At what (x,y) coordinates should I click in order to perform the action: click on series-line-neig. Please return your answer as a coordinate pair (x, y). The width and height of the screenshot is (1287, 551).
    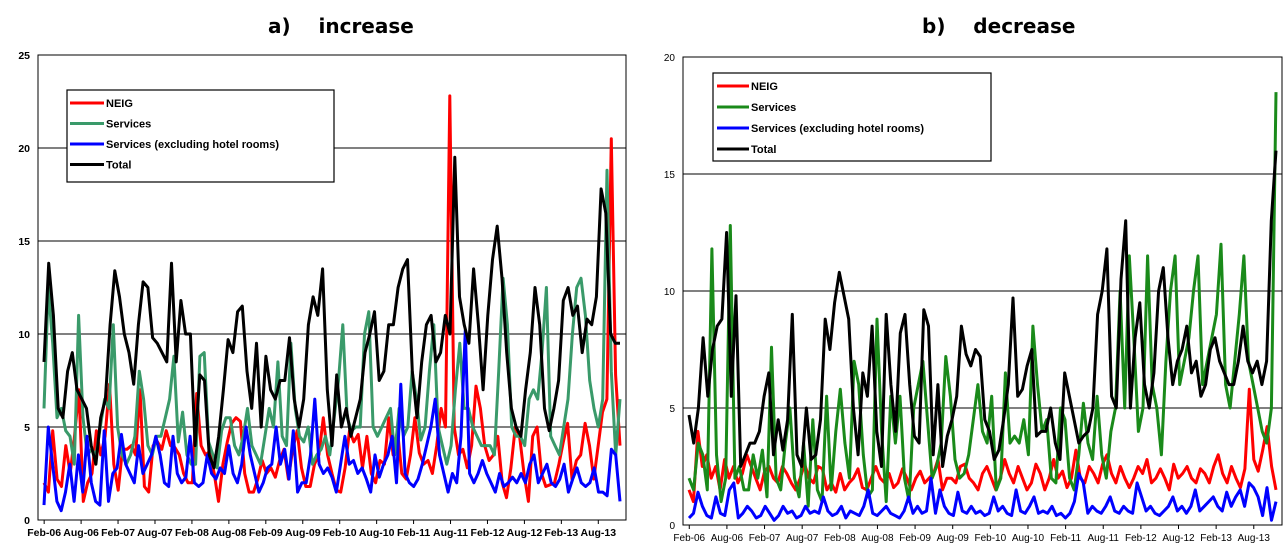
    Looking at the image, I should click on (982, 445).